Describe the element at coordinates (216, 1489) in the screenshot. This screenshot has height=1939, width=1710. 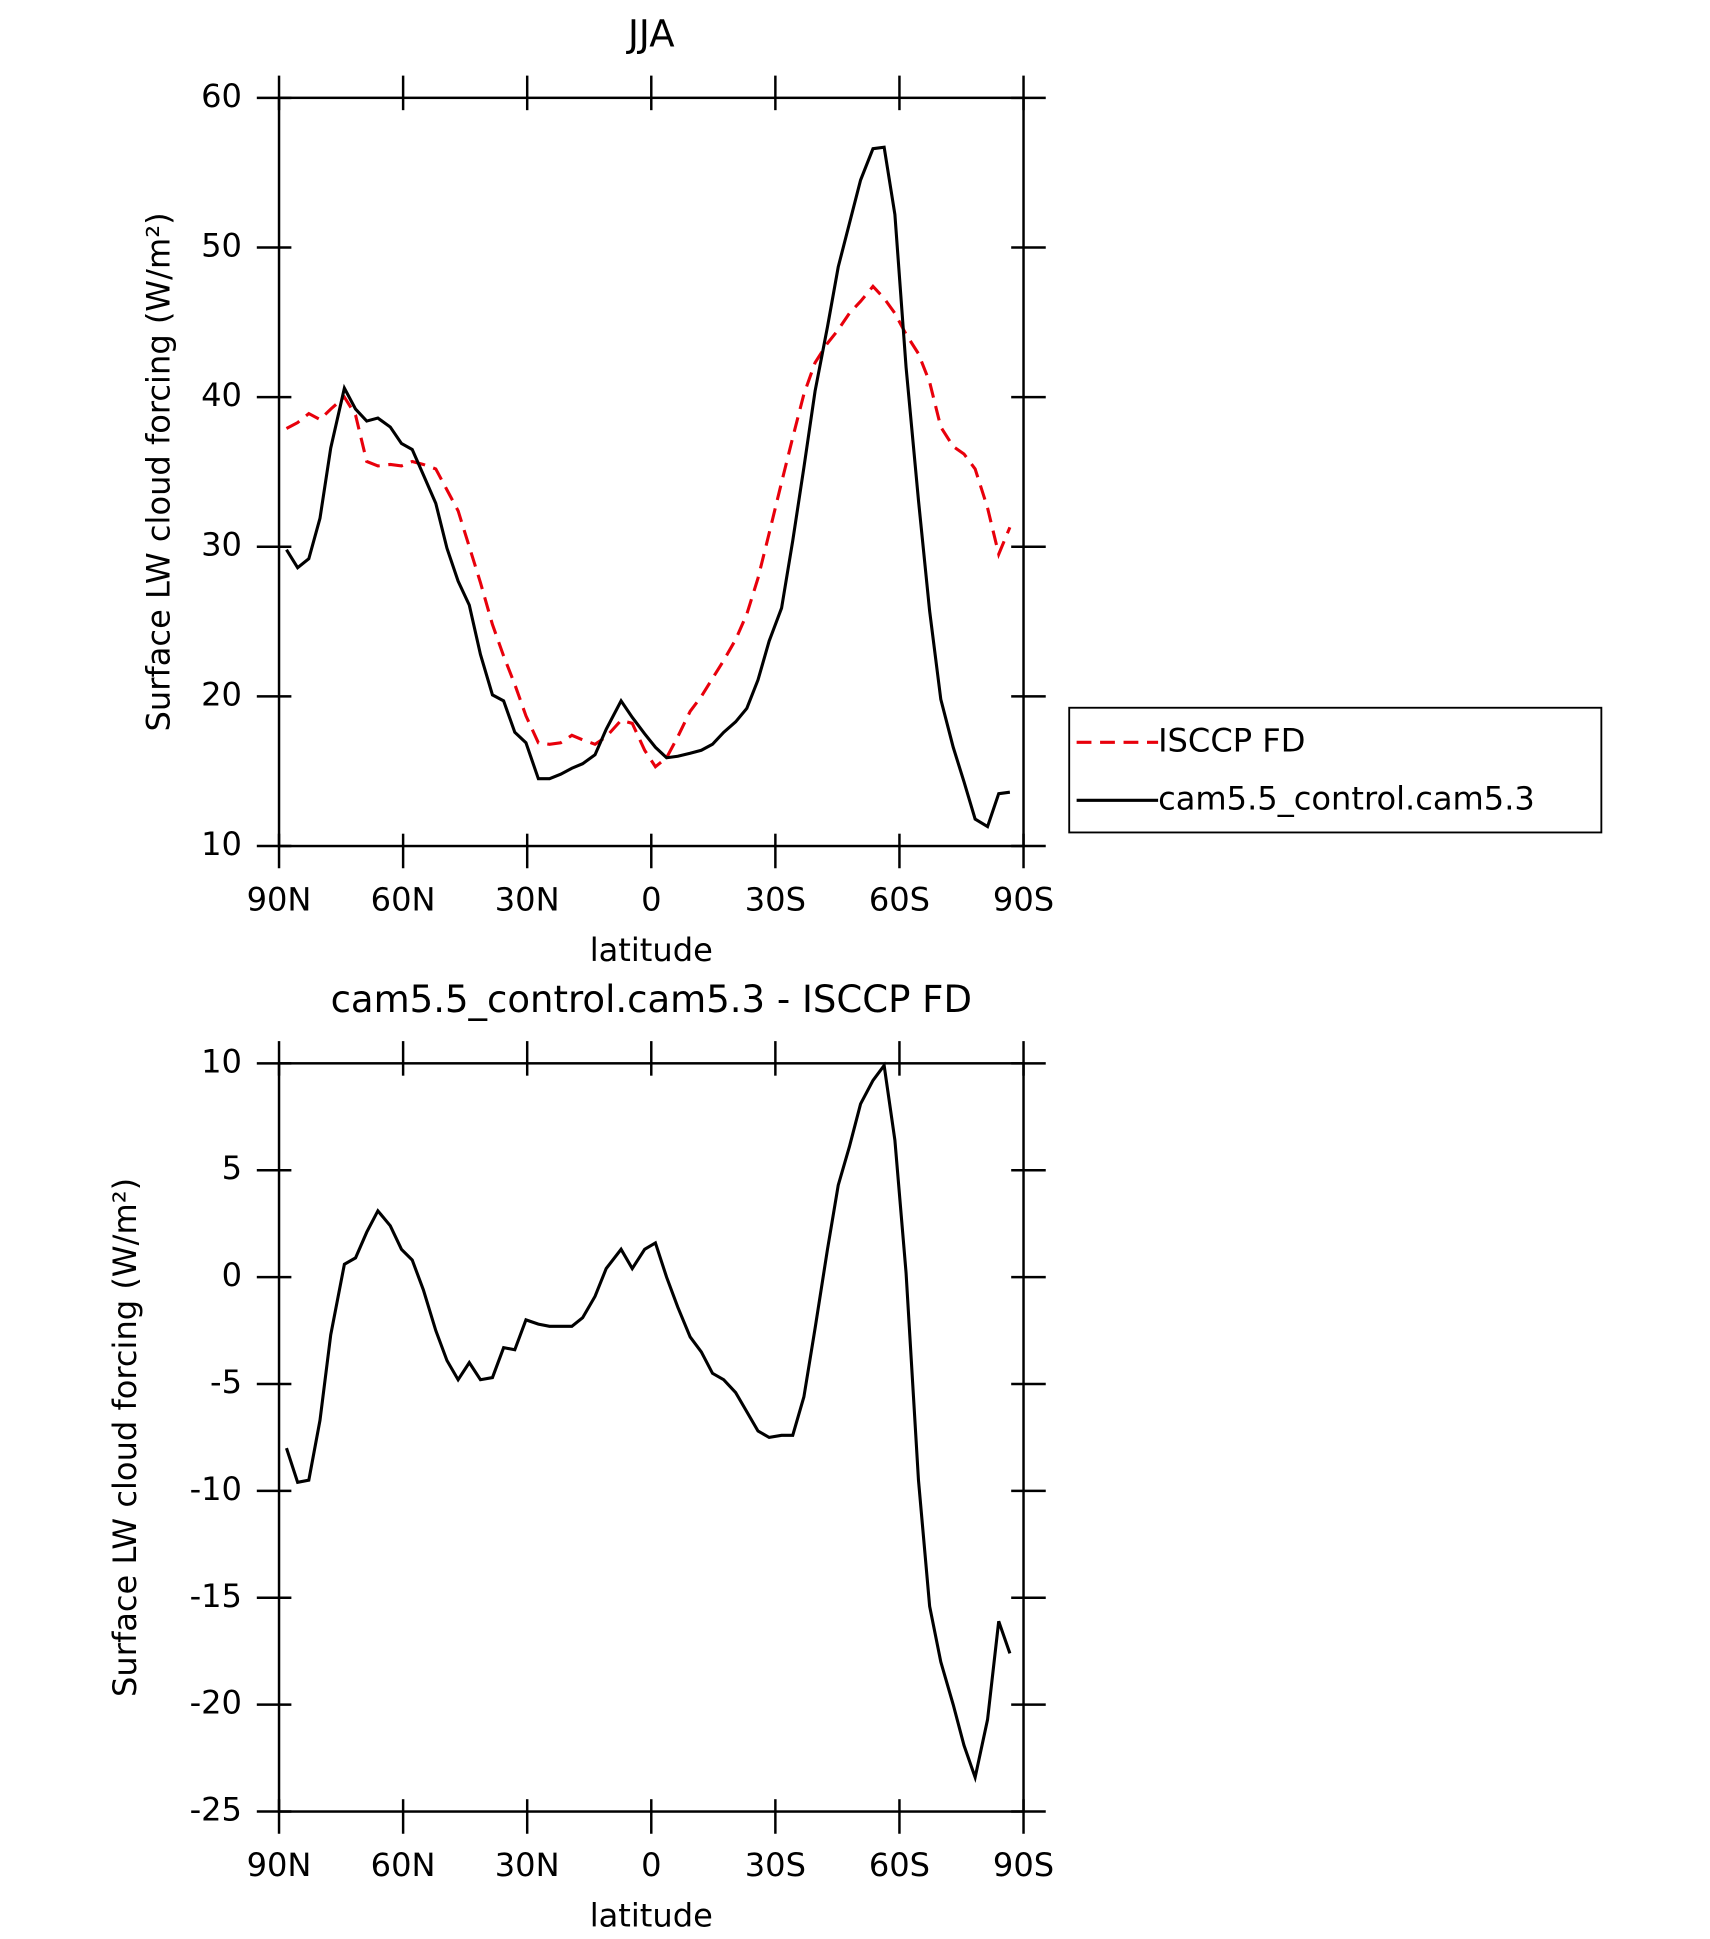
I see `y-tick-label: -10` at that location.